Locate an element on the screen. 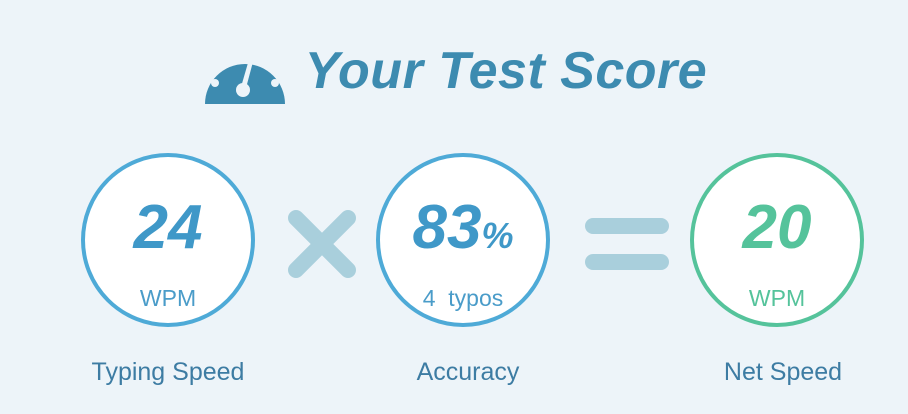  typing-speed-value: 24 is located at coordinates (168, 227).